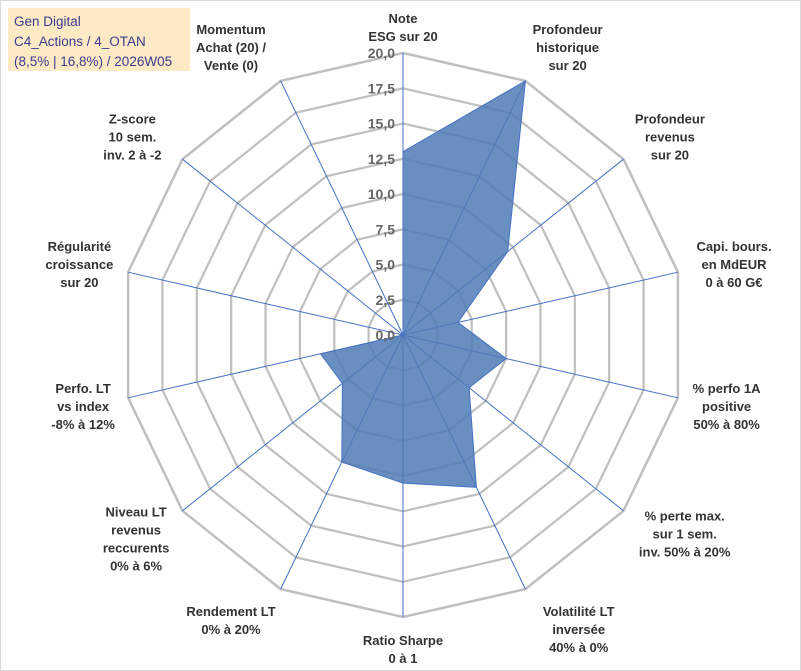 The height and width of the screenshot is (671, 801). What do you see at coordinates (403, 18) in the screenshot?
I see `axis-label-line: Note` at bounding box center [403, 18].